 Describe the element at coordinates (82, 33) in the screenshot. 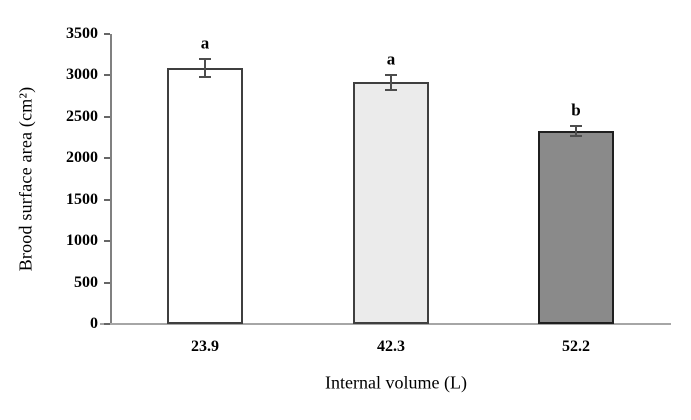

I see `y-tick-label: 3500` at that location.